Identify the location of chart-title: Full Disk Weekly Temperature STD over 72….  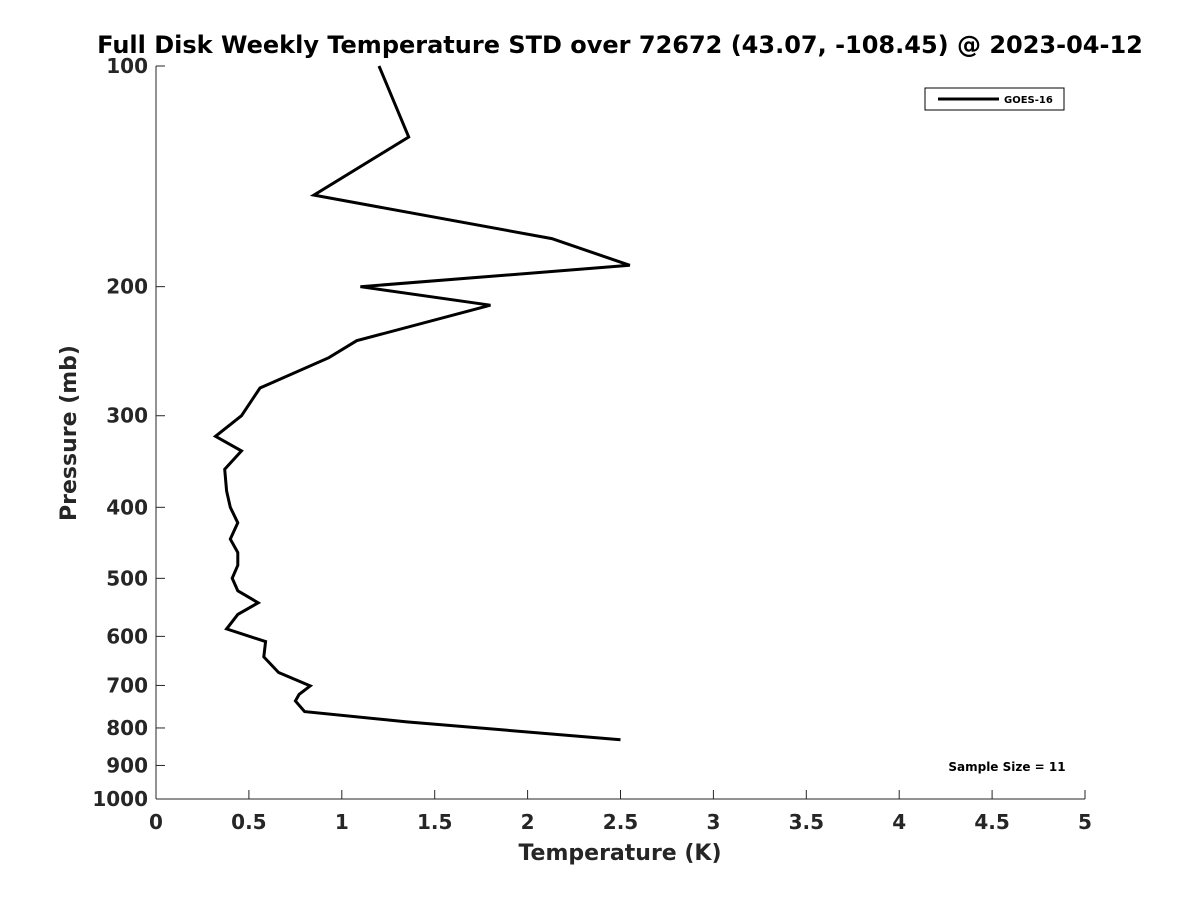
(620, 45).